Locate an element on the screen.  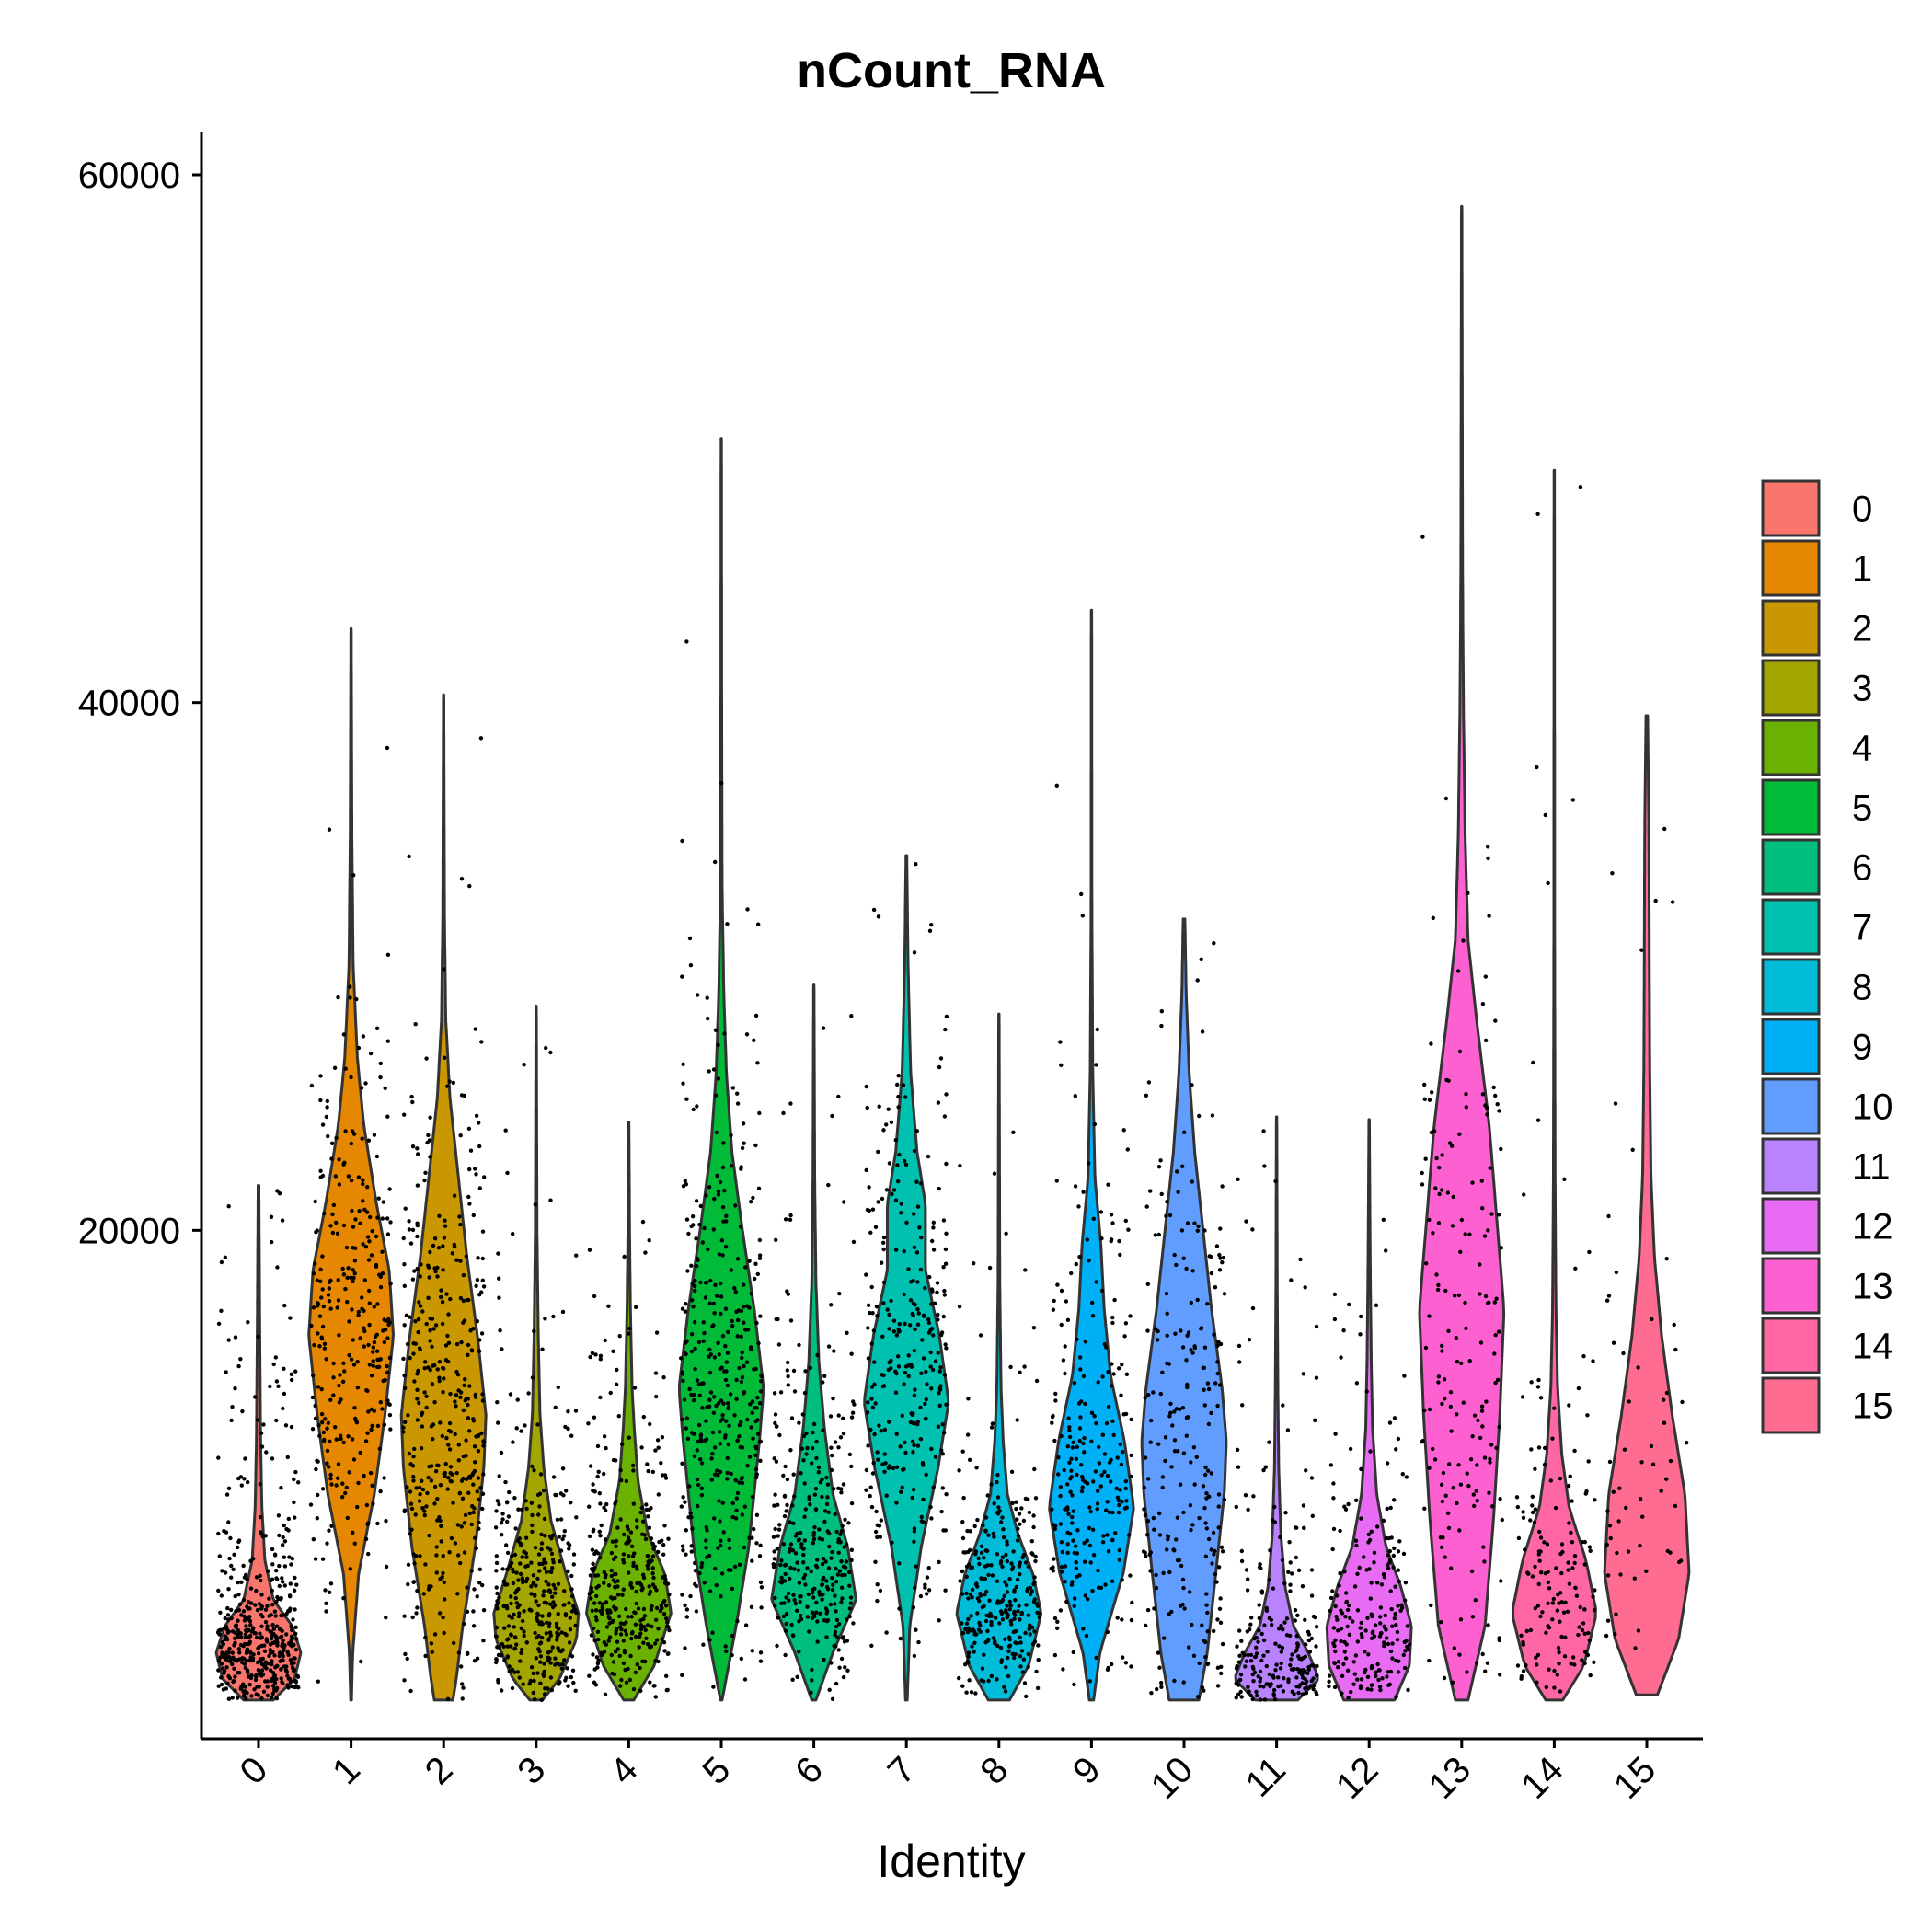
x-tick-label: 13 is located at coordinates (1450, 1778).